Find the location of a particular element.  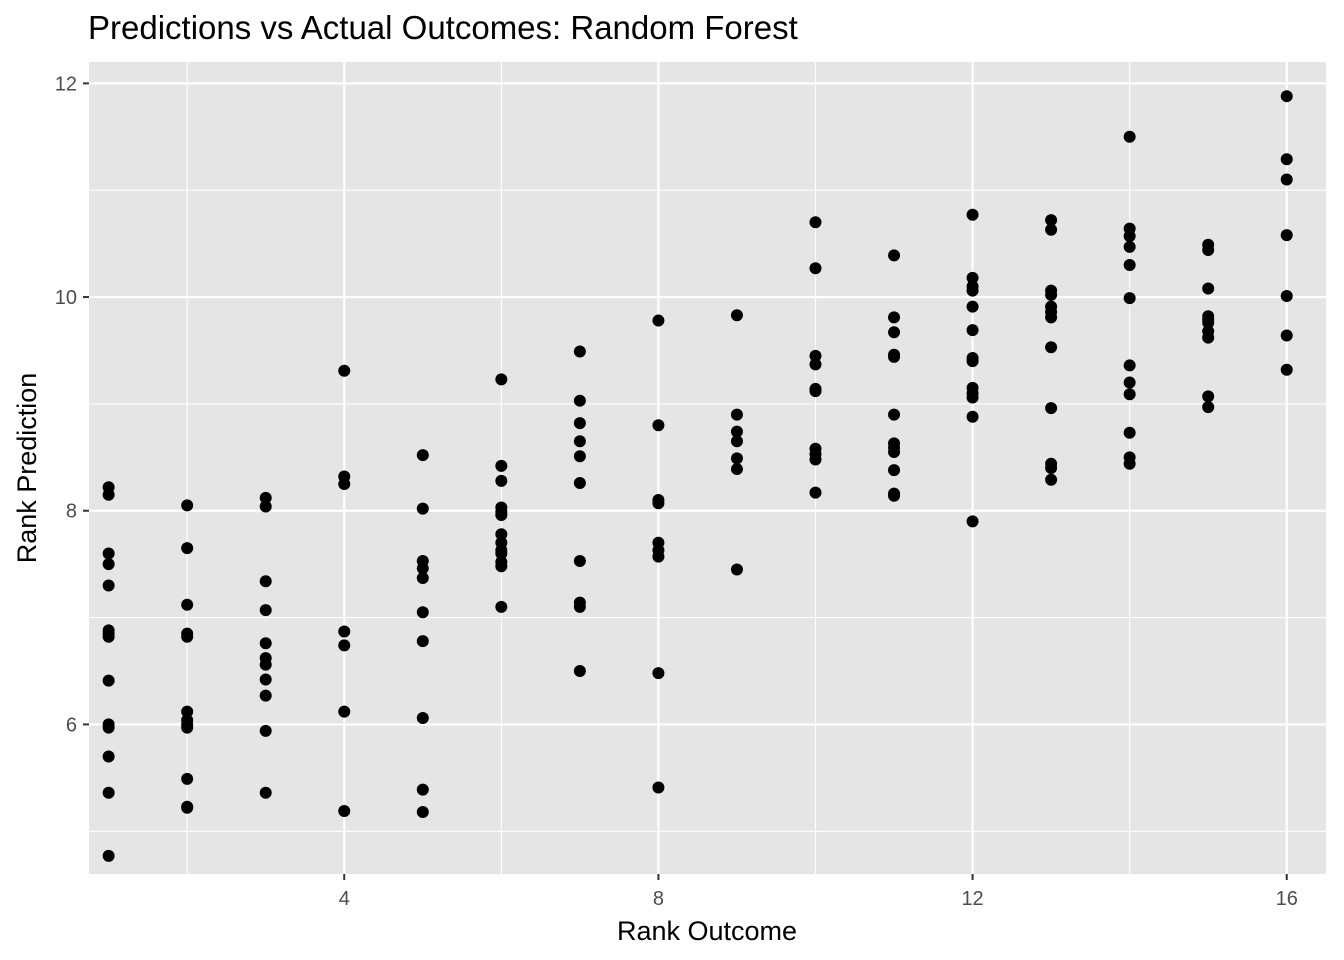

x-axis-label: Rank Outcome is located at coordinates (707, 931).